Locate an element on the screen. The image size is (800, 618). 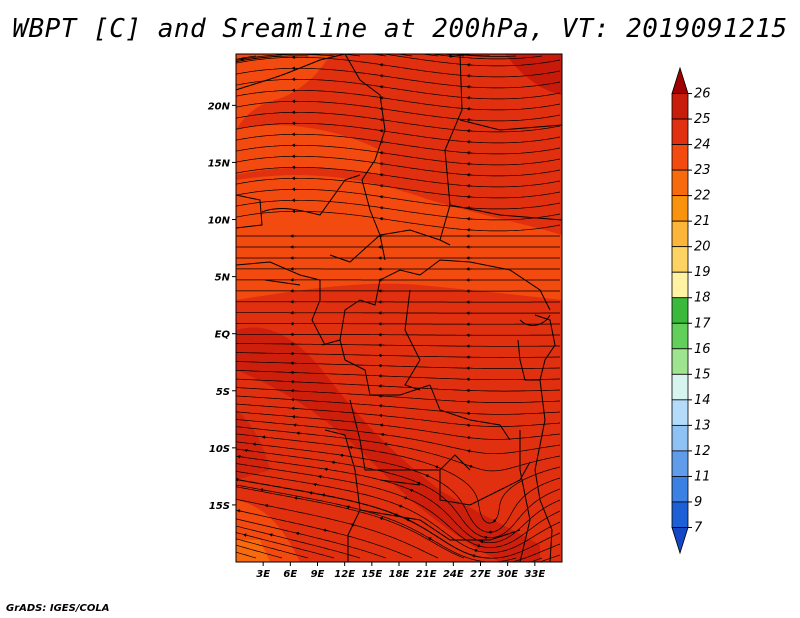
y-tick-label: 5N is located at coordinates (223, 278).